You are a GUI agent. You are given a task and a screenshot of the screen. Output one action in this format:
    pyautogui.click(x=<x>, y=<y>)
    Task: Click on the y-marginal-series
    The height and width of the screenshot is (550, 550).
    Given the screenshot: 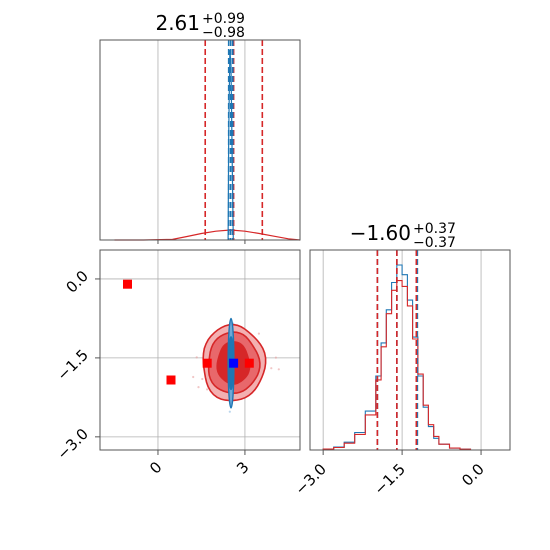 What is the action you would take?
    pyautogui.click(x=392, y=357)
    